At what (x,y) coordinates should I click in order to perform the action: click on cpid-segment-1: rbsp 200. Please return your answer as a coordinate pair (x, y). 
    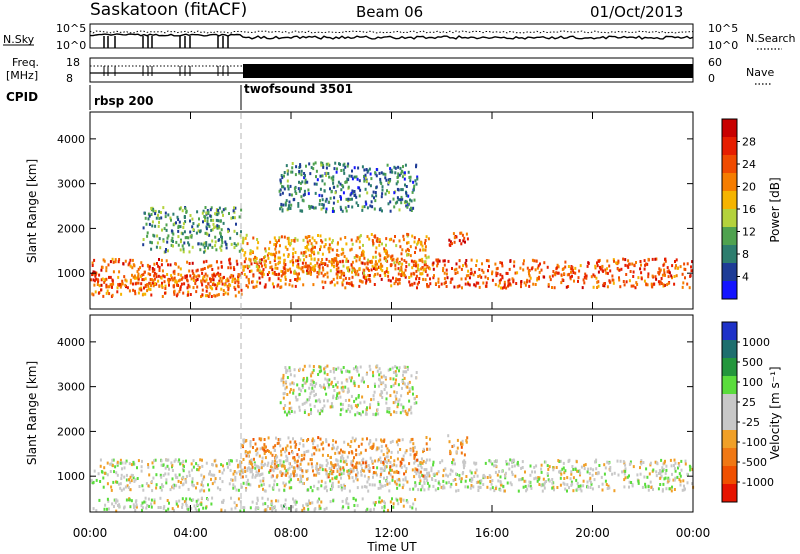
    Looking at the image, I should click on (123, 101).